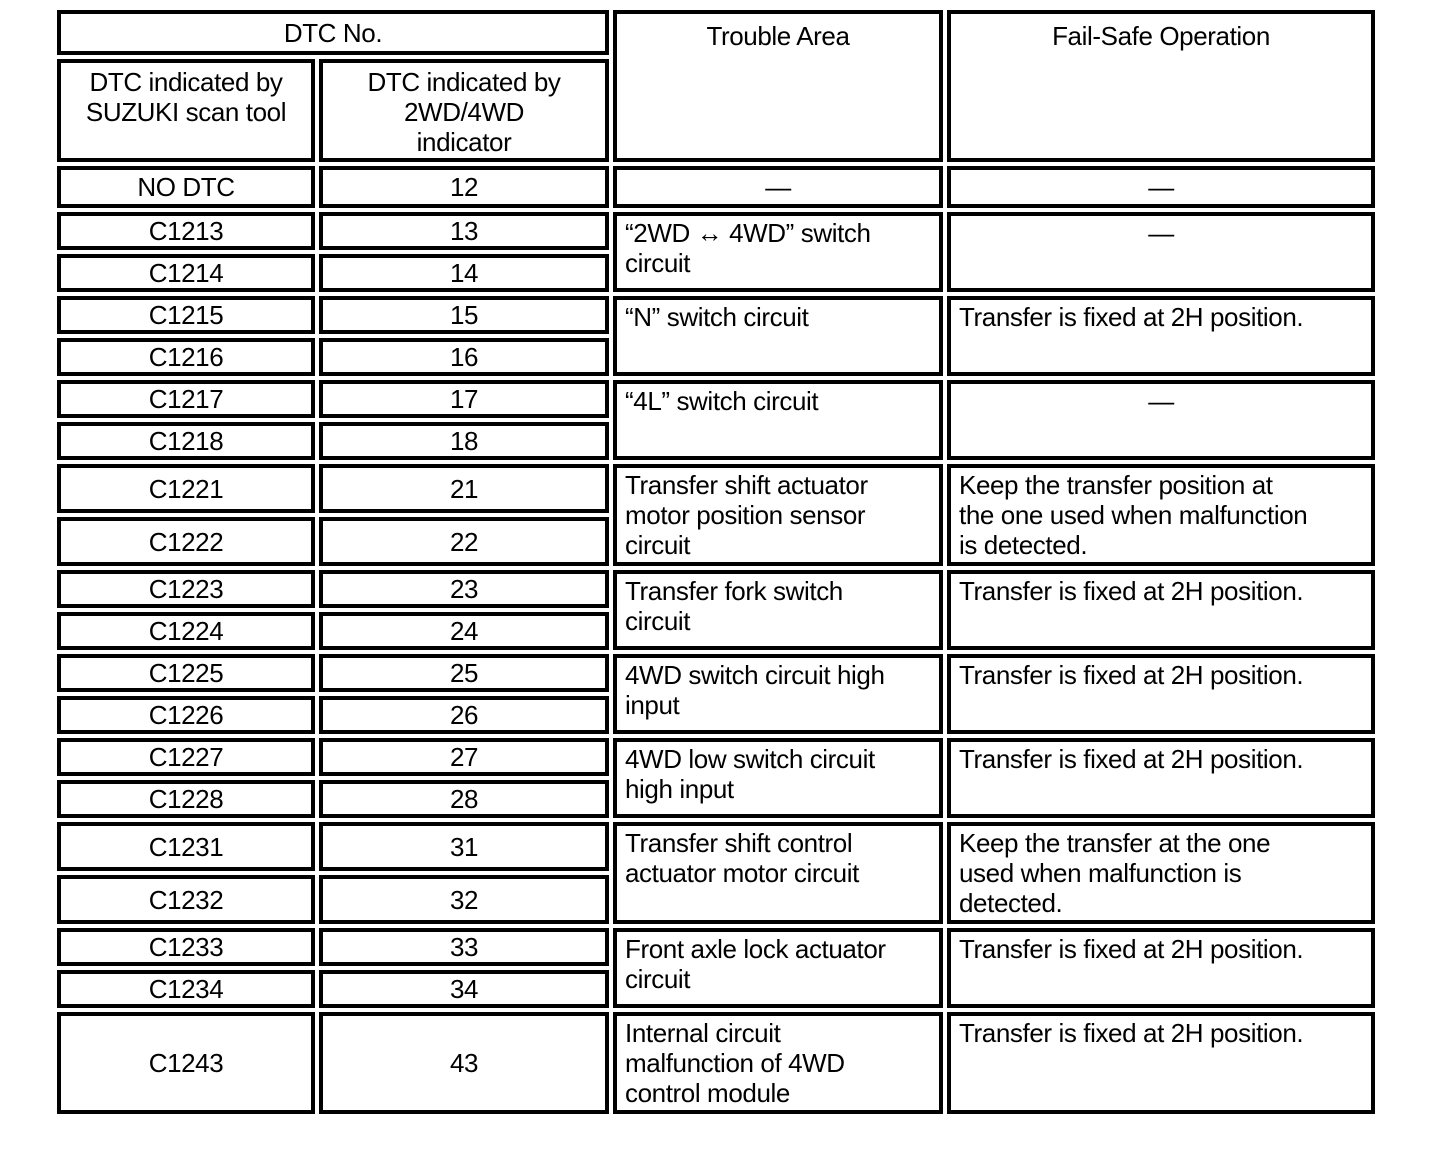 The image size is (1456, 1176). I want to click on indicator-code-cell: 31, so click(464, 846).